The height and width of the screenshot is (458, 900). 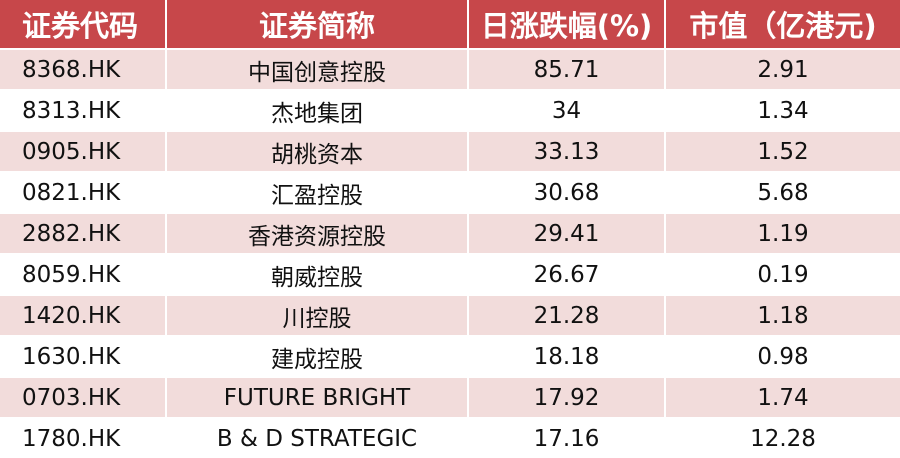 I want to click on table-row: 1780.HK B & D STRATEGIC 17.16 12.28, so click(x=450, y=438).